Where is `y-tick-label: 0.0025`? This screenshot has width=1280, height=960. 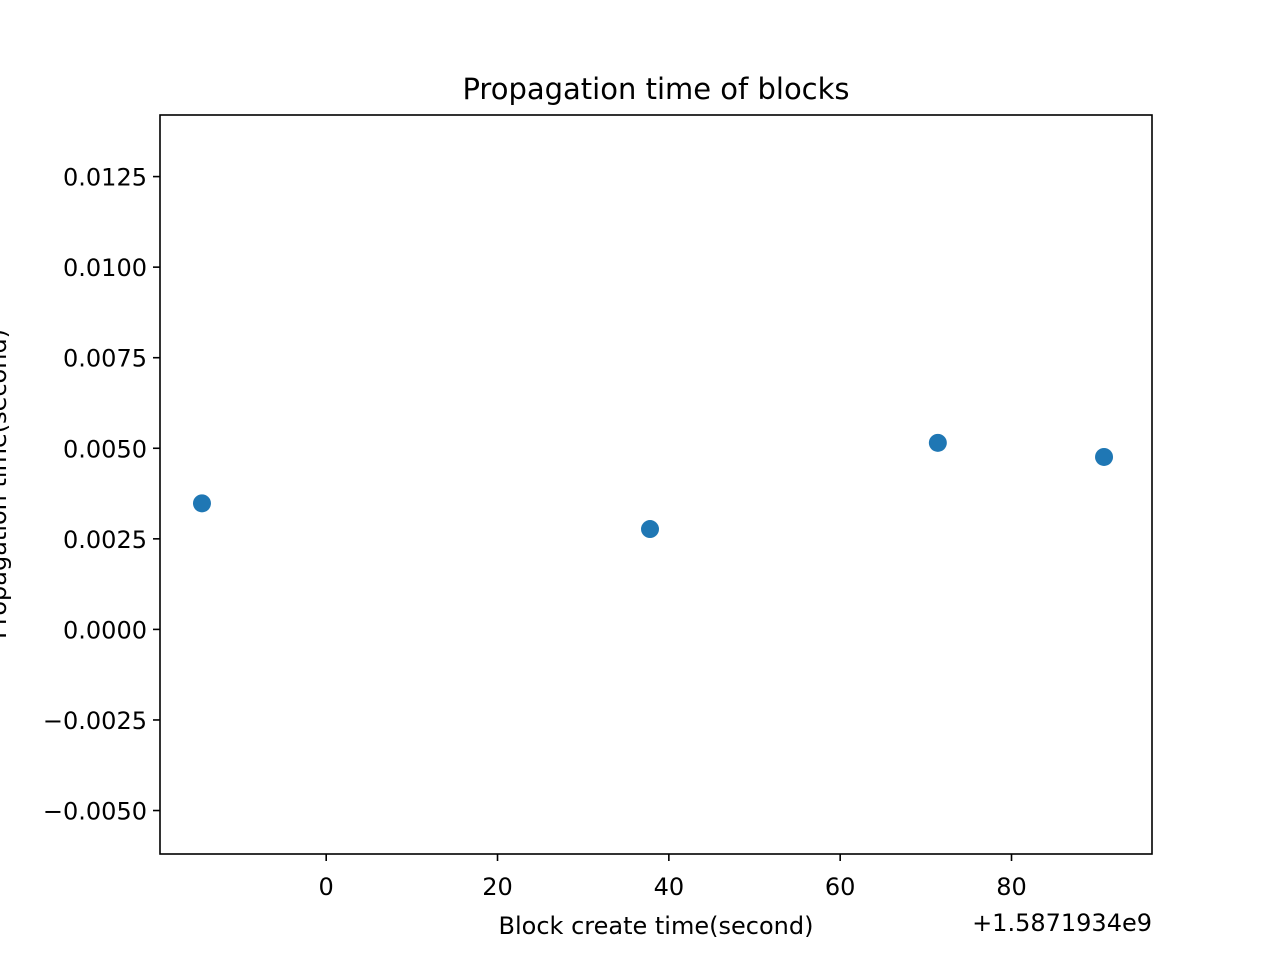 y-tick-label: 0.0025 is located at coordinates (105, 540).